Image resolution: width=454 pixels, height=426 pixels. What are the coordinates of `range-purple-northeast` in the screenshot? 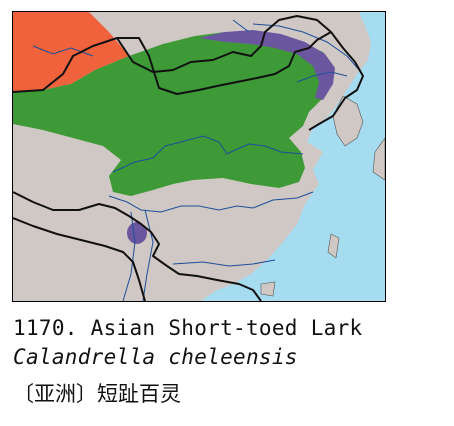 It's located at (267, 65).